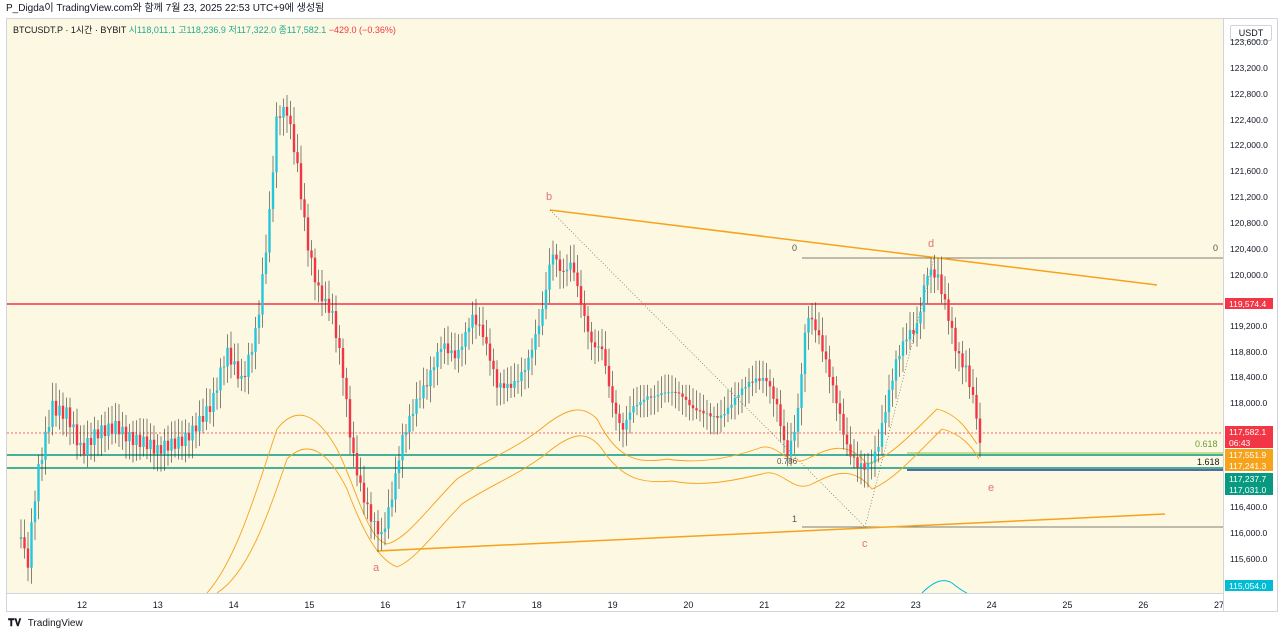 This screenshot has height=635, width=1280. What do you see at coordinates (707, 368) in the screenshot?
I see `b-c-dotted-line` at bounding box center [707, 368].